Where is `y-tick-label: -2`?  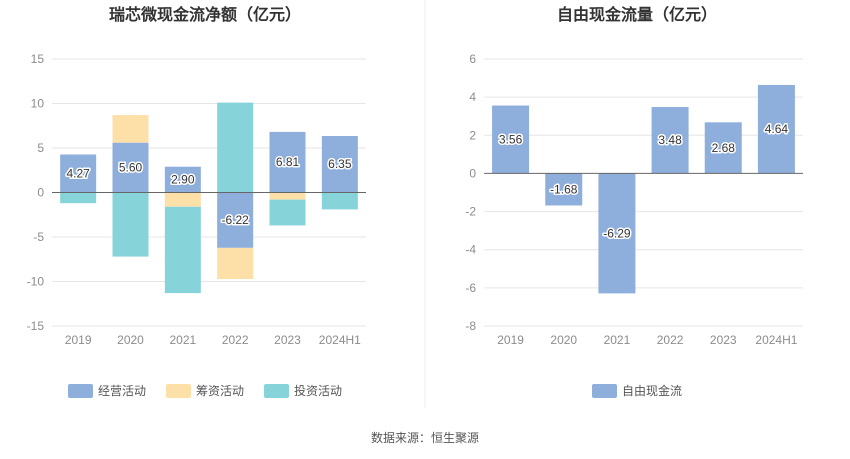
y-tick-label: -2 is located at coordinates (470, 212).